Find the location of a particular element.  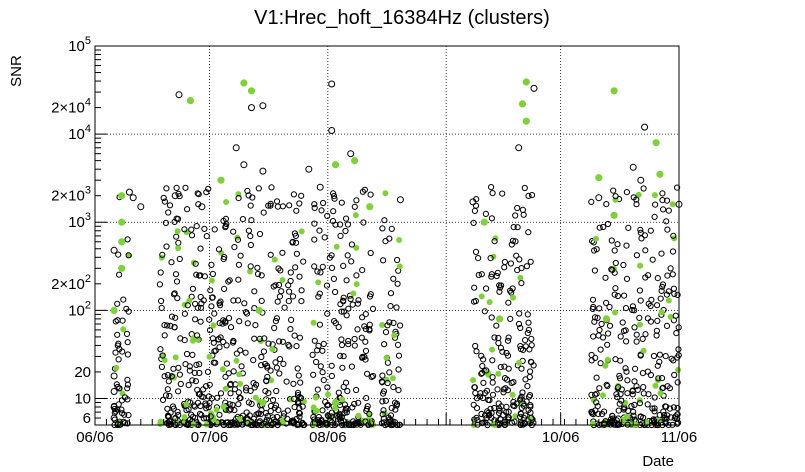

chart-title: V1:Hrec_hoft_16384Hz (clusters) is located at coordinates (402, 18).